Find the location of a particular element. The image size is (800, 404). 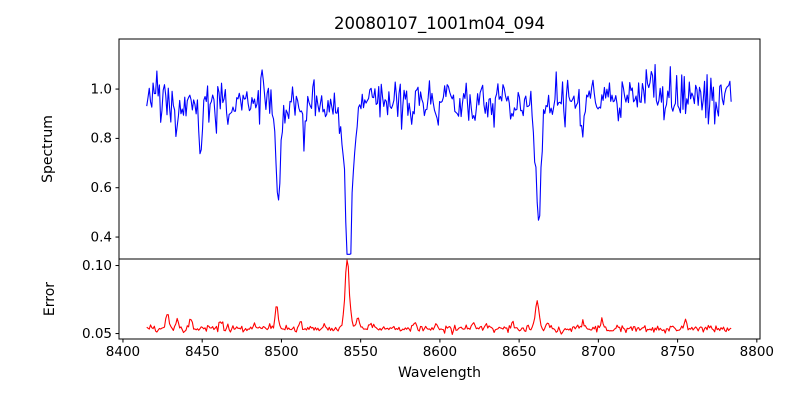

x-tick-label: 8800 is located at coordinates (757, 352).